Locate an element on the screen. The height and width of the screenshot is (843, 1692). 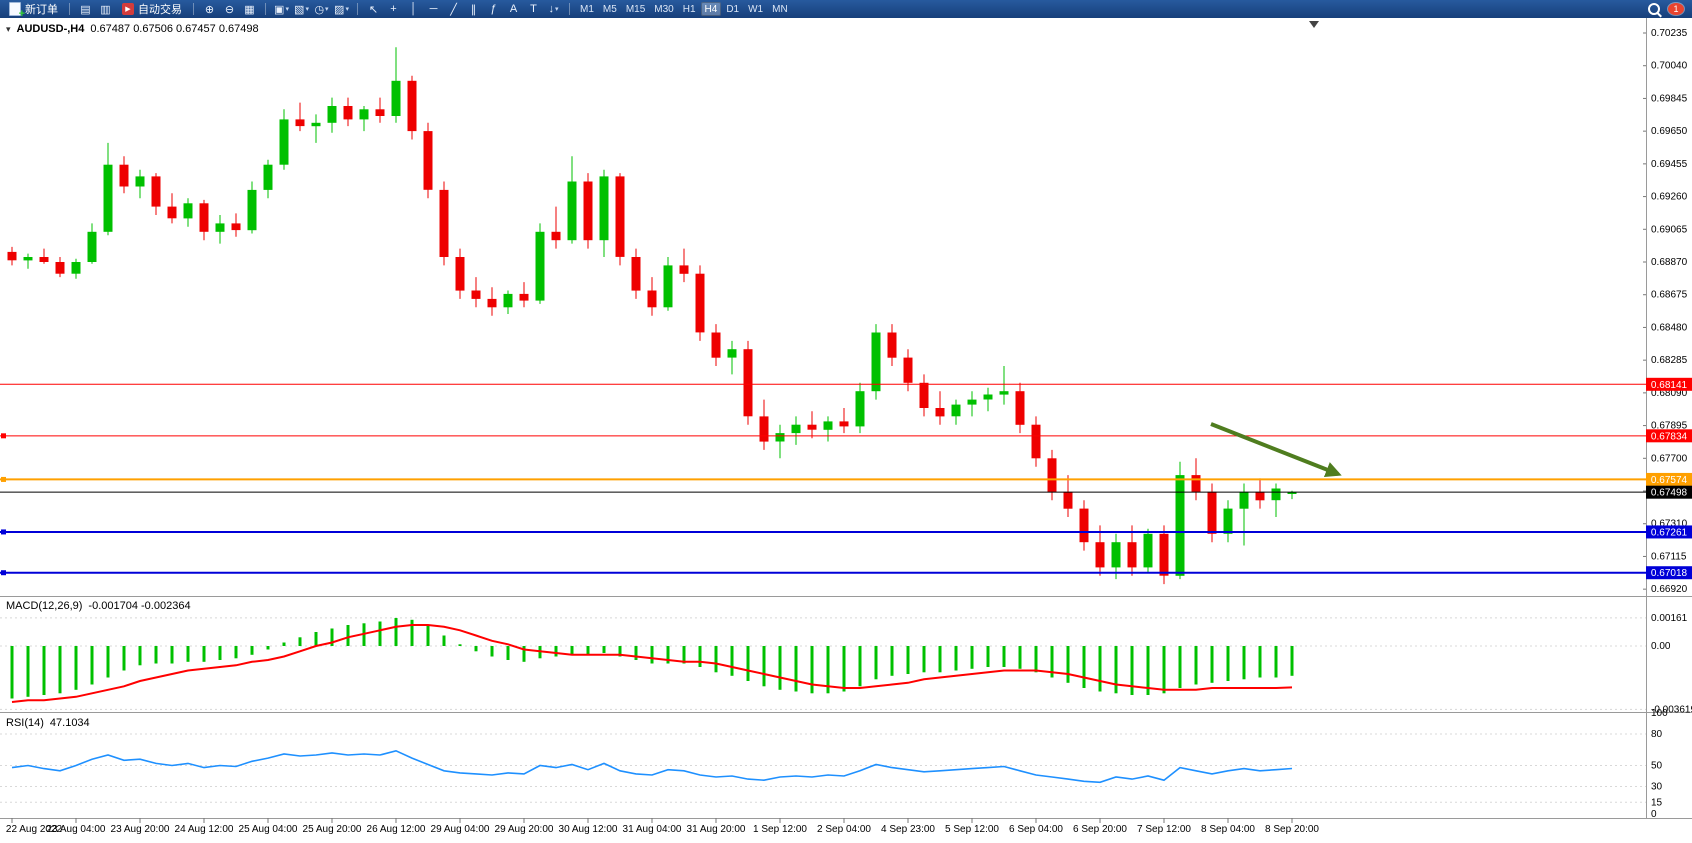
trendline-icon: ╱ is located at coordinates (453, 9).